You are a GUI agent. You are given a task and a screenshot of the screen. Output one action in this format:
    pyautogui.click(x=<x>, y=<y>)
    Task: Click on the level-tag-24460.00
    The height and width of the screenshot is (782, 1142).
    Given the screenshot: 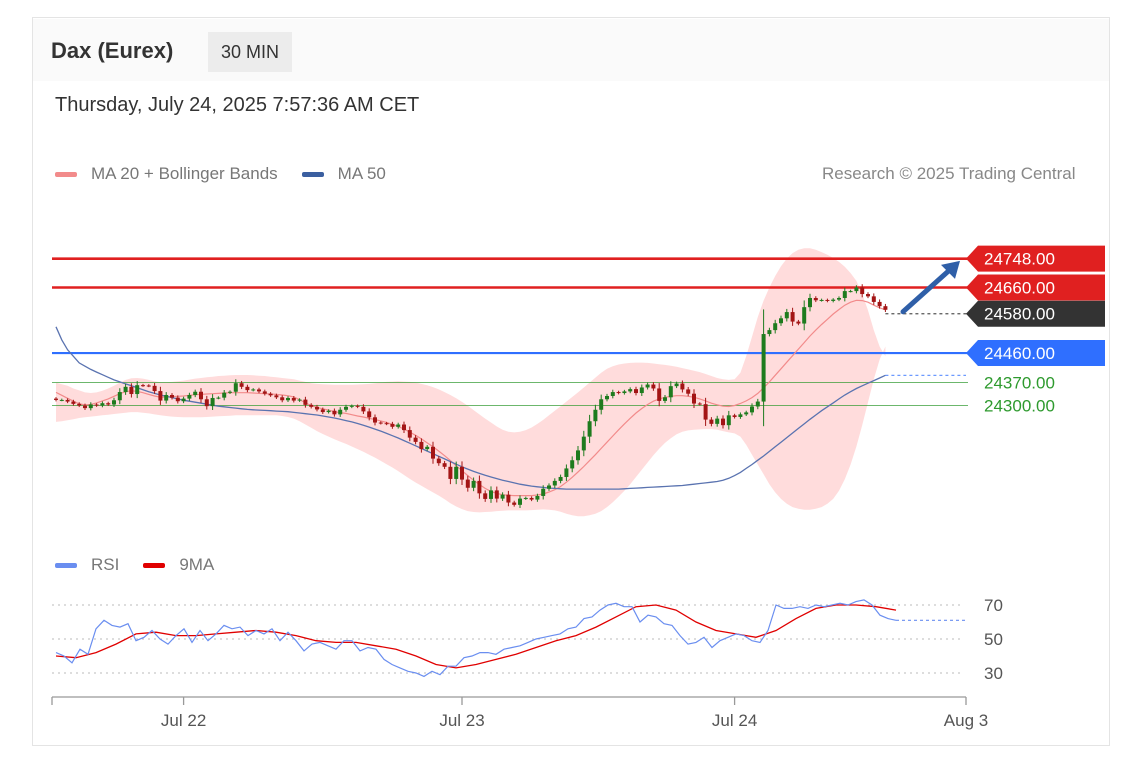 What is the action you would take?
    pyautogui.click(x=1035, y=353)
    